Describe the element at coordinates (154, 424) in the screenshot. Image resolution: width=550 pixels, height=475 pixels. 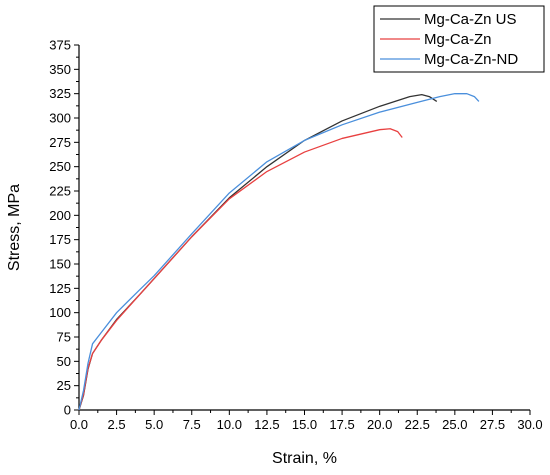
I see `x-tick-label: 5.0` at that location.